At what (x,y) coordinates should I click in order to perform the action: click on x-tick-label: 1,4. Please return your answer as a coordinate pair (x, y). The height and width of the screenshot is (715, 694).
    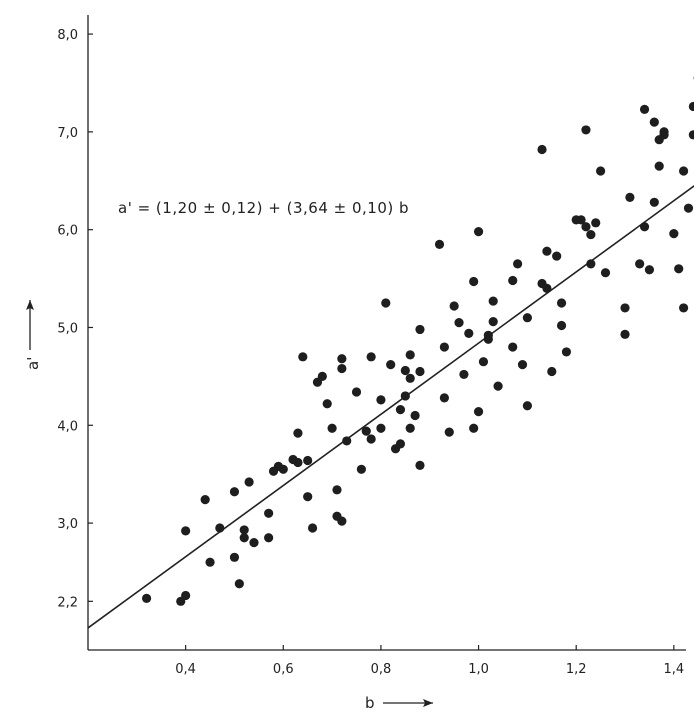
    Looking at the image, I should click on (673, 669).